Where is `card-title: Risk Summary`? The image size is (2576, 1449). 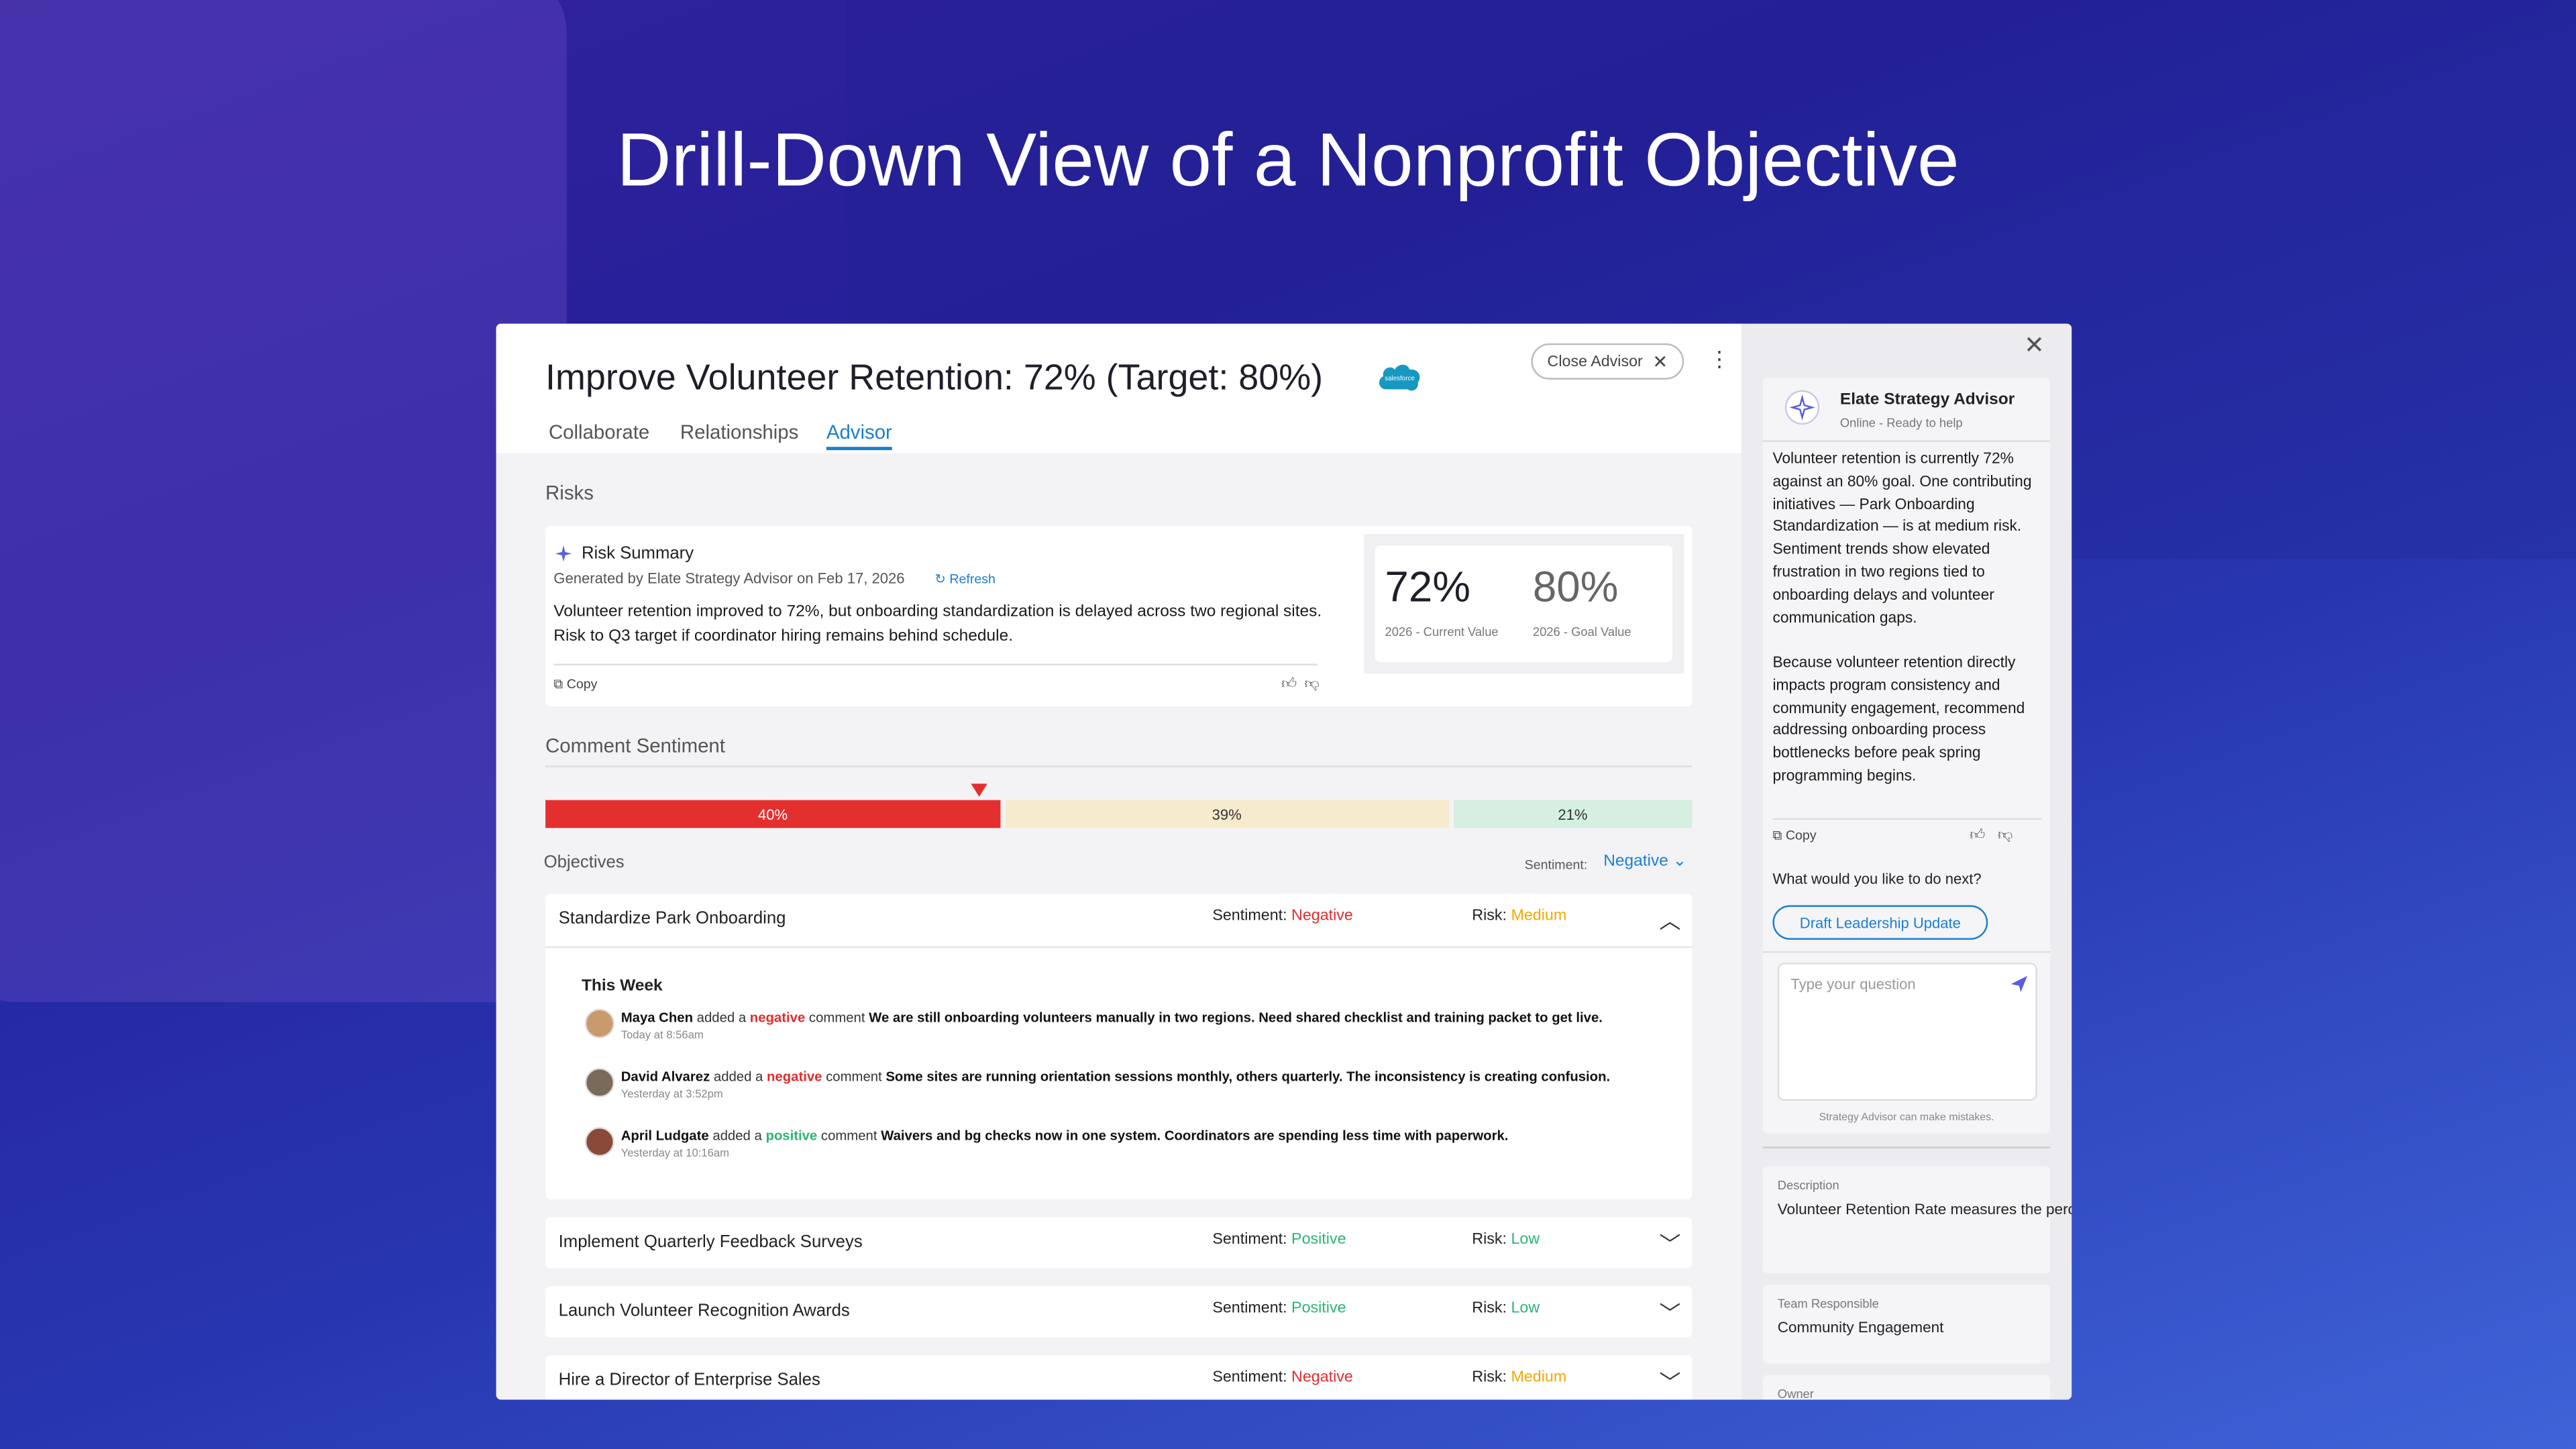 card-title: Risk Summary is located at coordinates (637, 553).